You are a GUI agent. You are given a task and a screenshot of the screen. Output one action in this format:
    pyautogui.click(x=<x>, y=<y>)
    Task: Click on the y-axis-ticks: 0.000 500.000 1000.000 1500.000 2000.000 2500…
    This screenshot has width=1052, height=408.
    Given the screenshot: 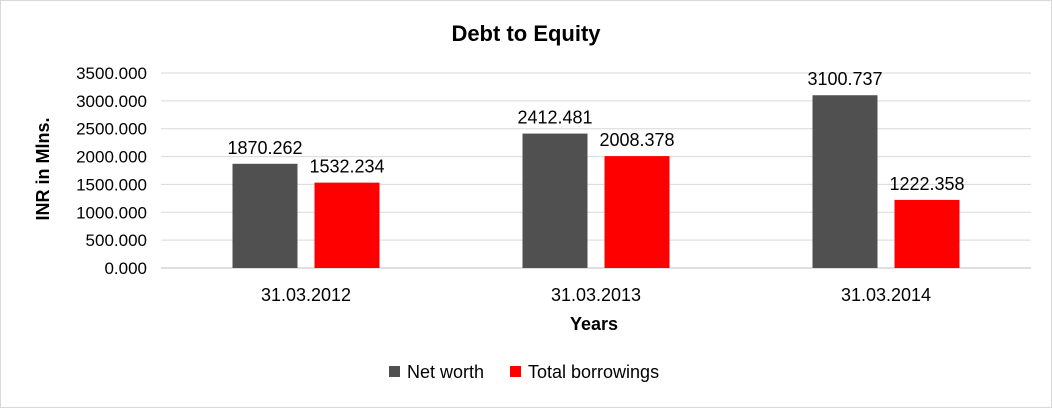 What is the action you would take?
    pyautogui.click(x=111, y=171)
    